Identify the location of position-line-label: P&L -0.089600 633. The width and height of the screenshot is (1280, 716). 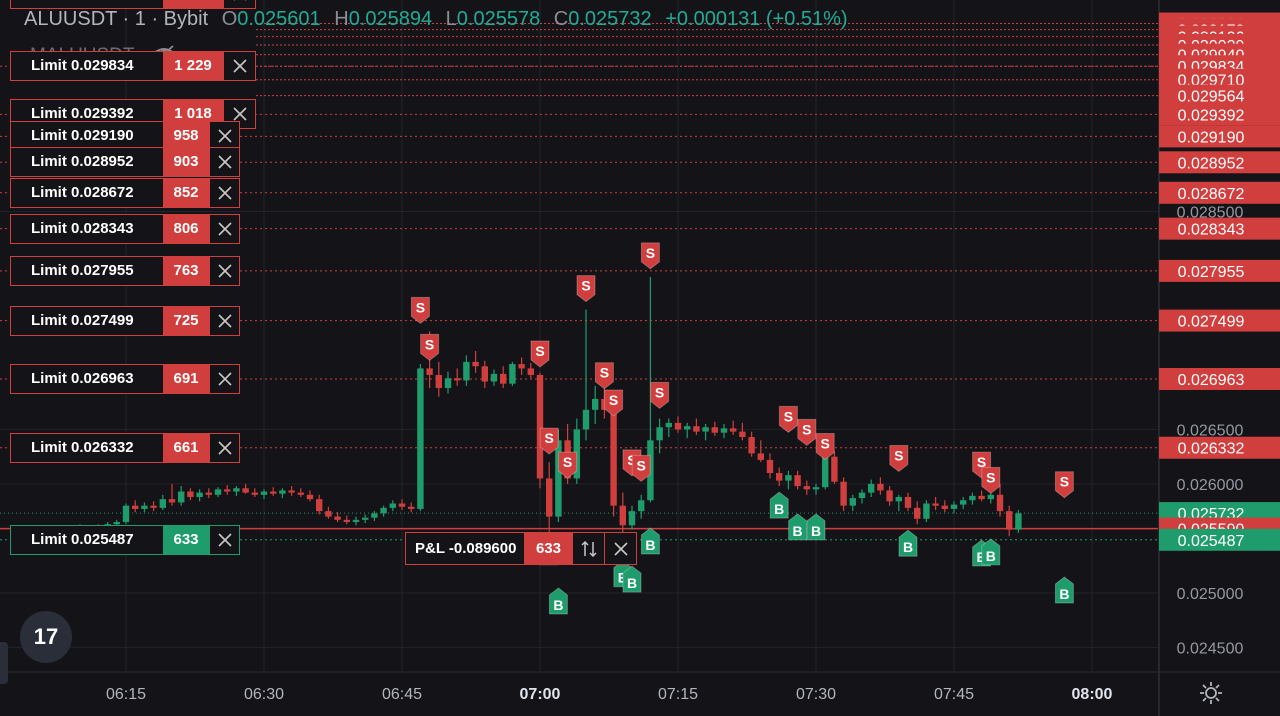
(521, 548).